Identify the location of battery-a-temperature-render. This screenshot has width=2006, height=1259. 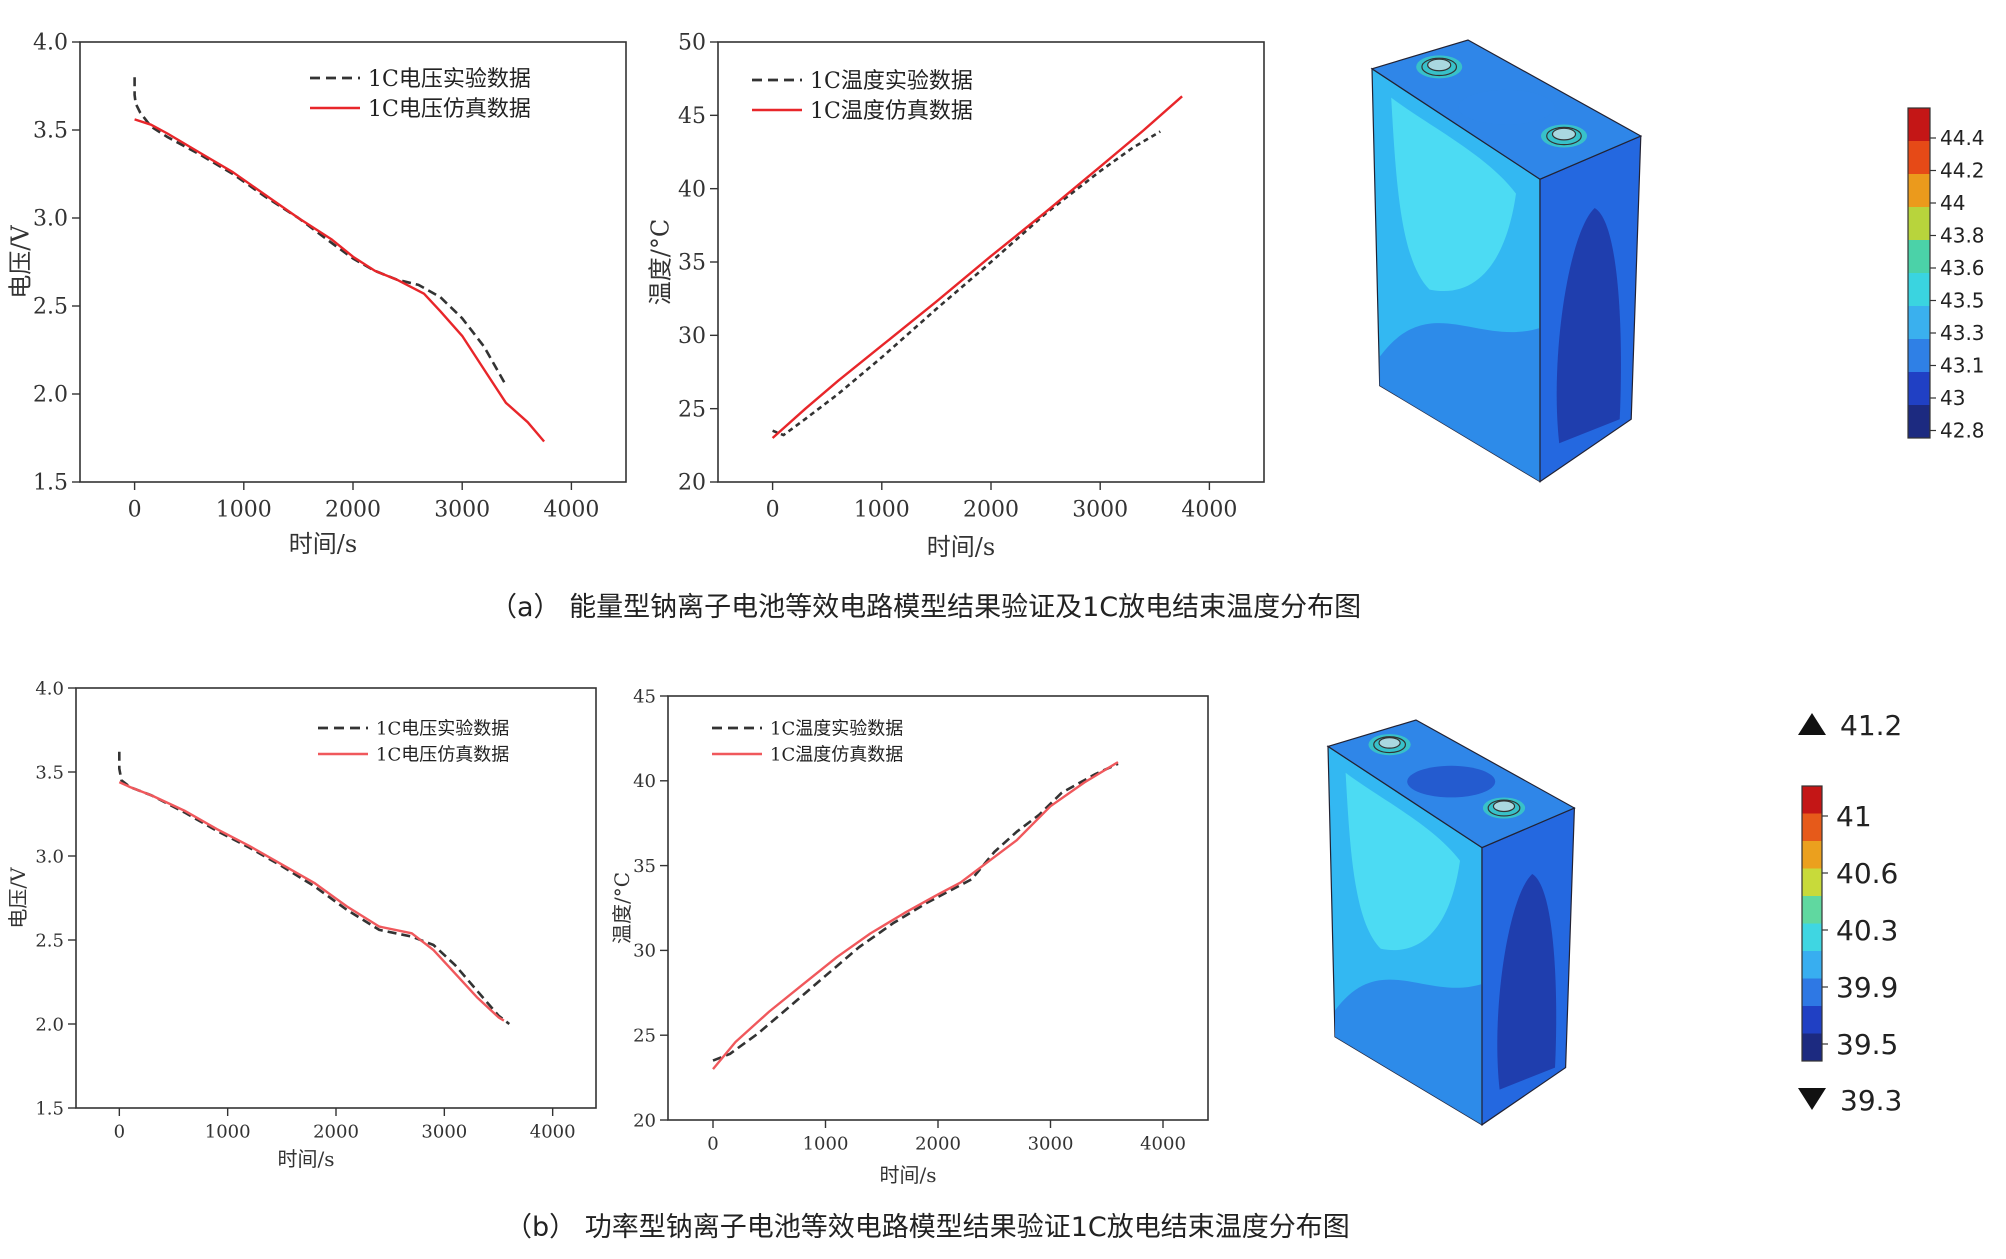
(1506, 261).